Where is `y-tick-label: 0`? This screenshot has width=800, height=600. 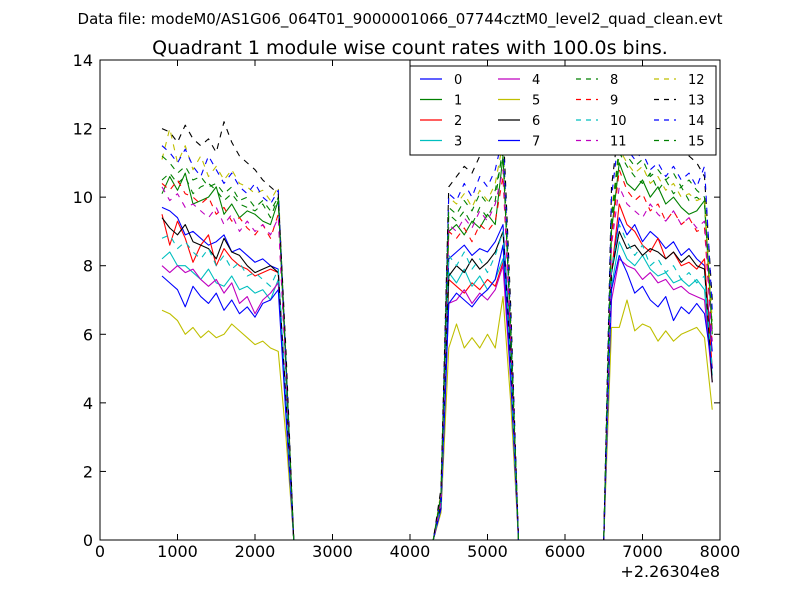
y-tick-label: 0 is located at coordinates (88, 540).